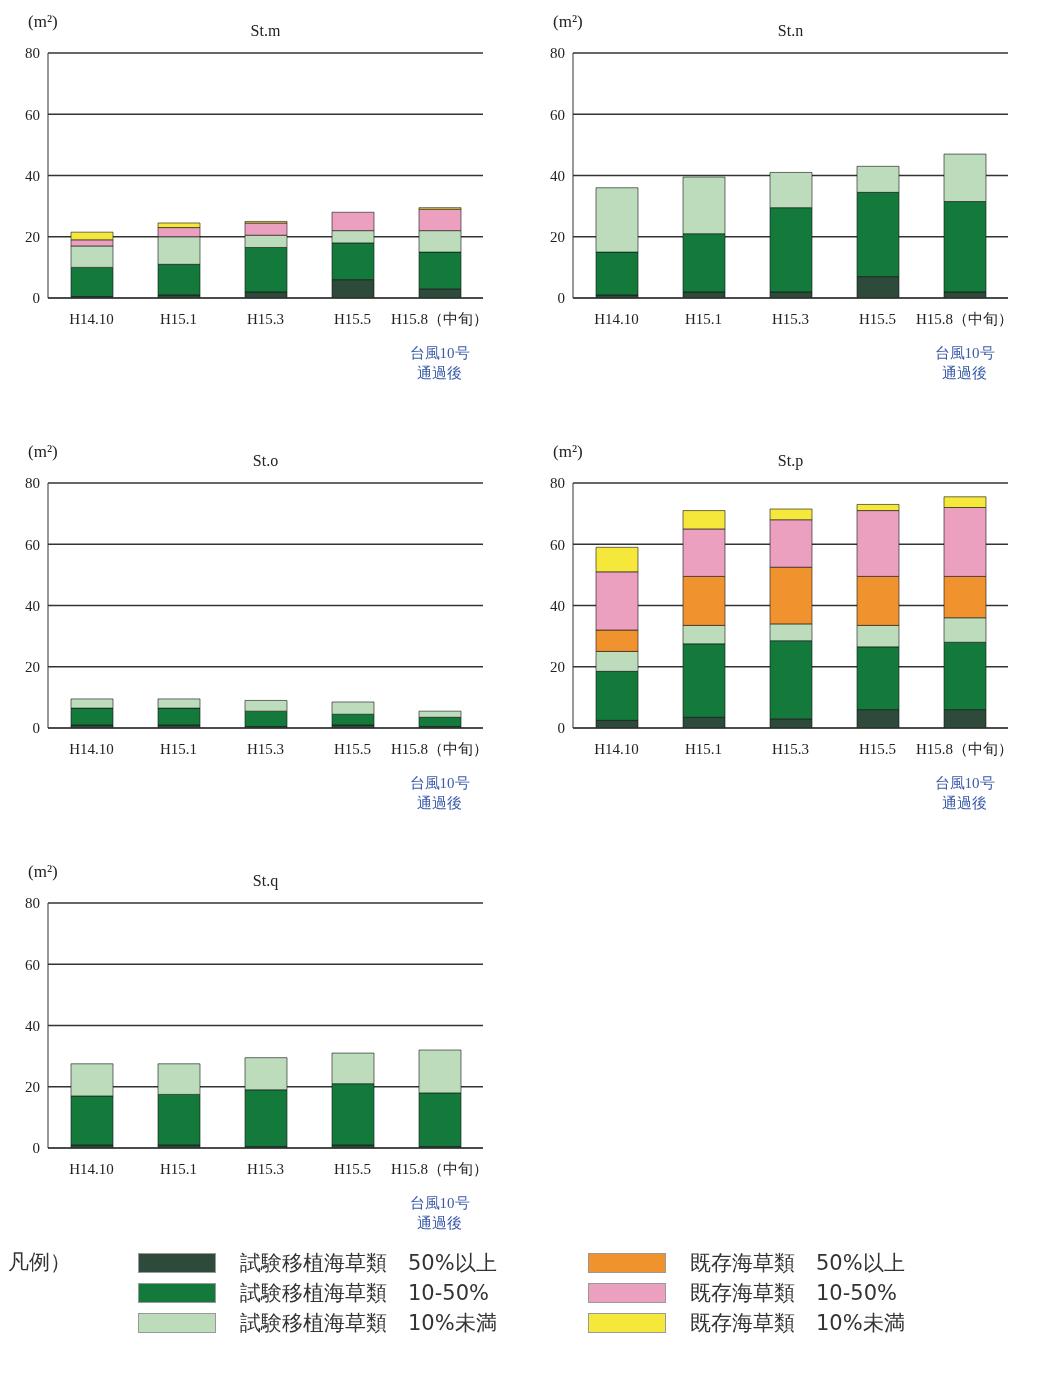  I want to click on chart-title: St.o, so click(265, 460).